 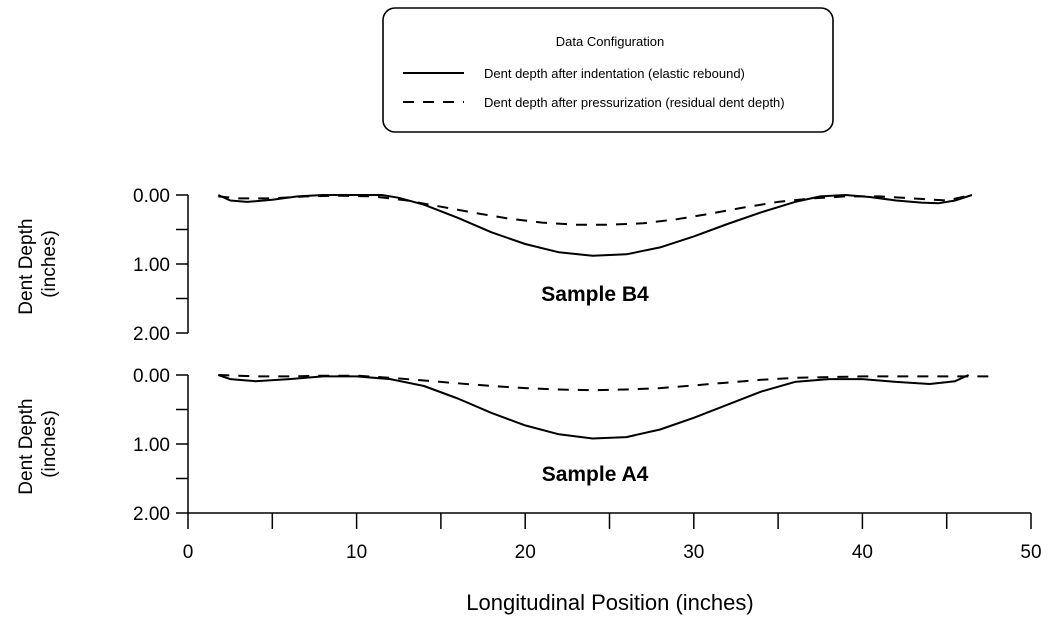 I want to click on y-tick-label-a4: 1.00, so click(x=151, y=445).